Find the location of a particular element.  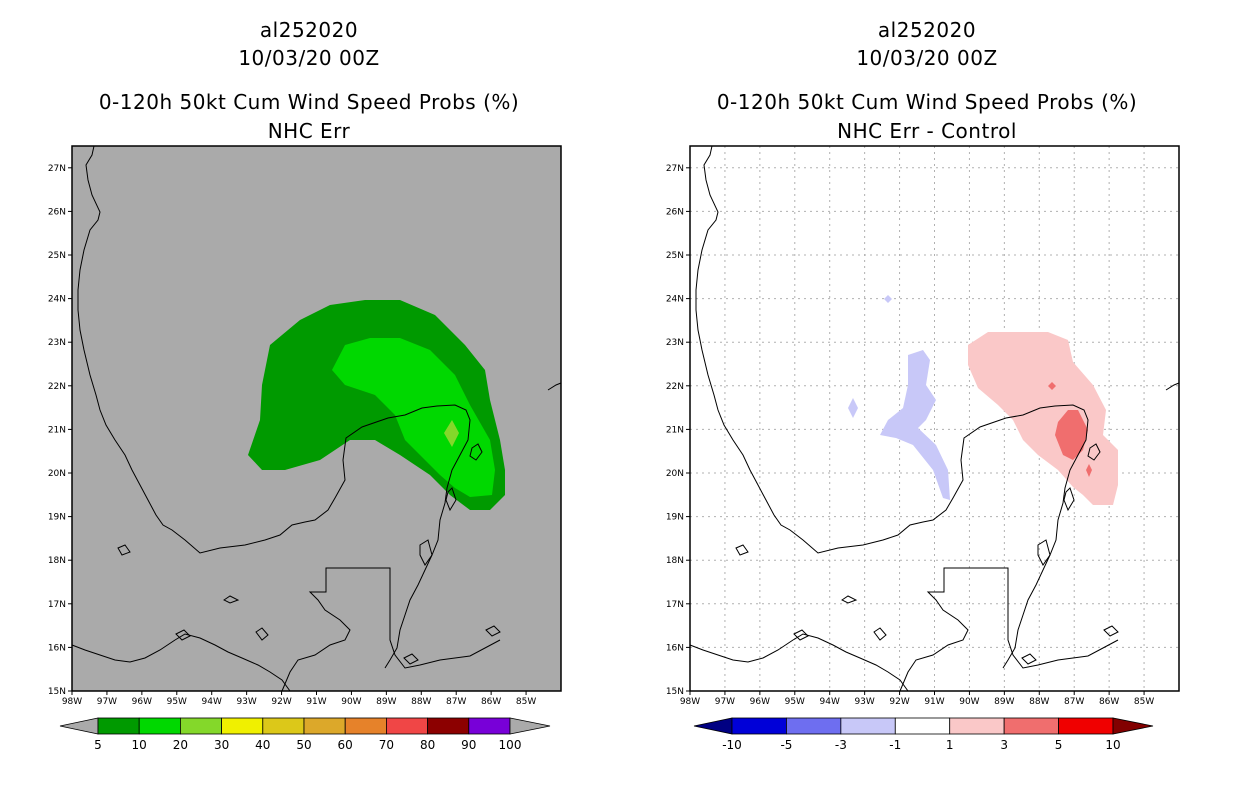

colorbar-label: -3 is located at coordinates (841, 745).